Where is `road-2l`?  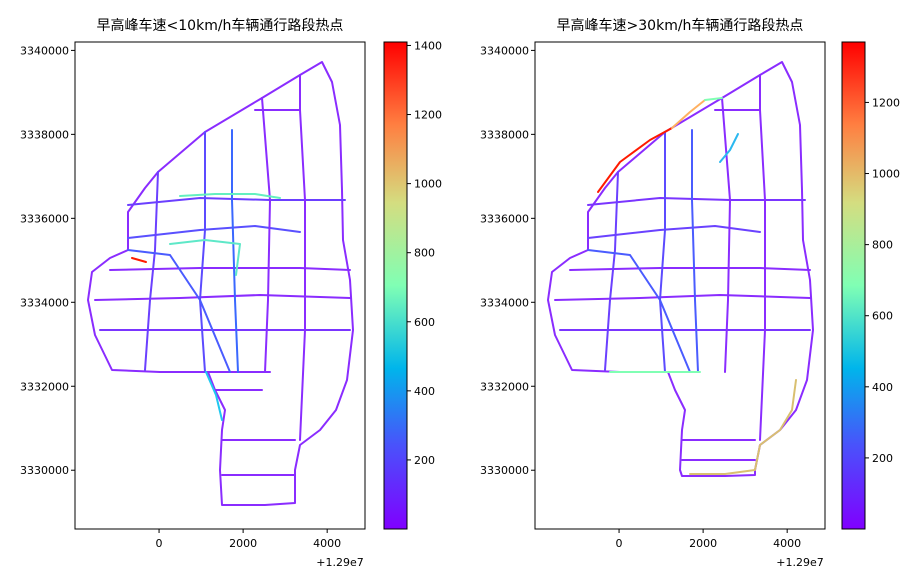
road-2l is located at coordinates (762, 275).